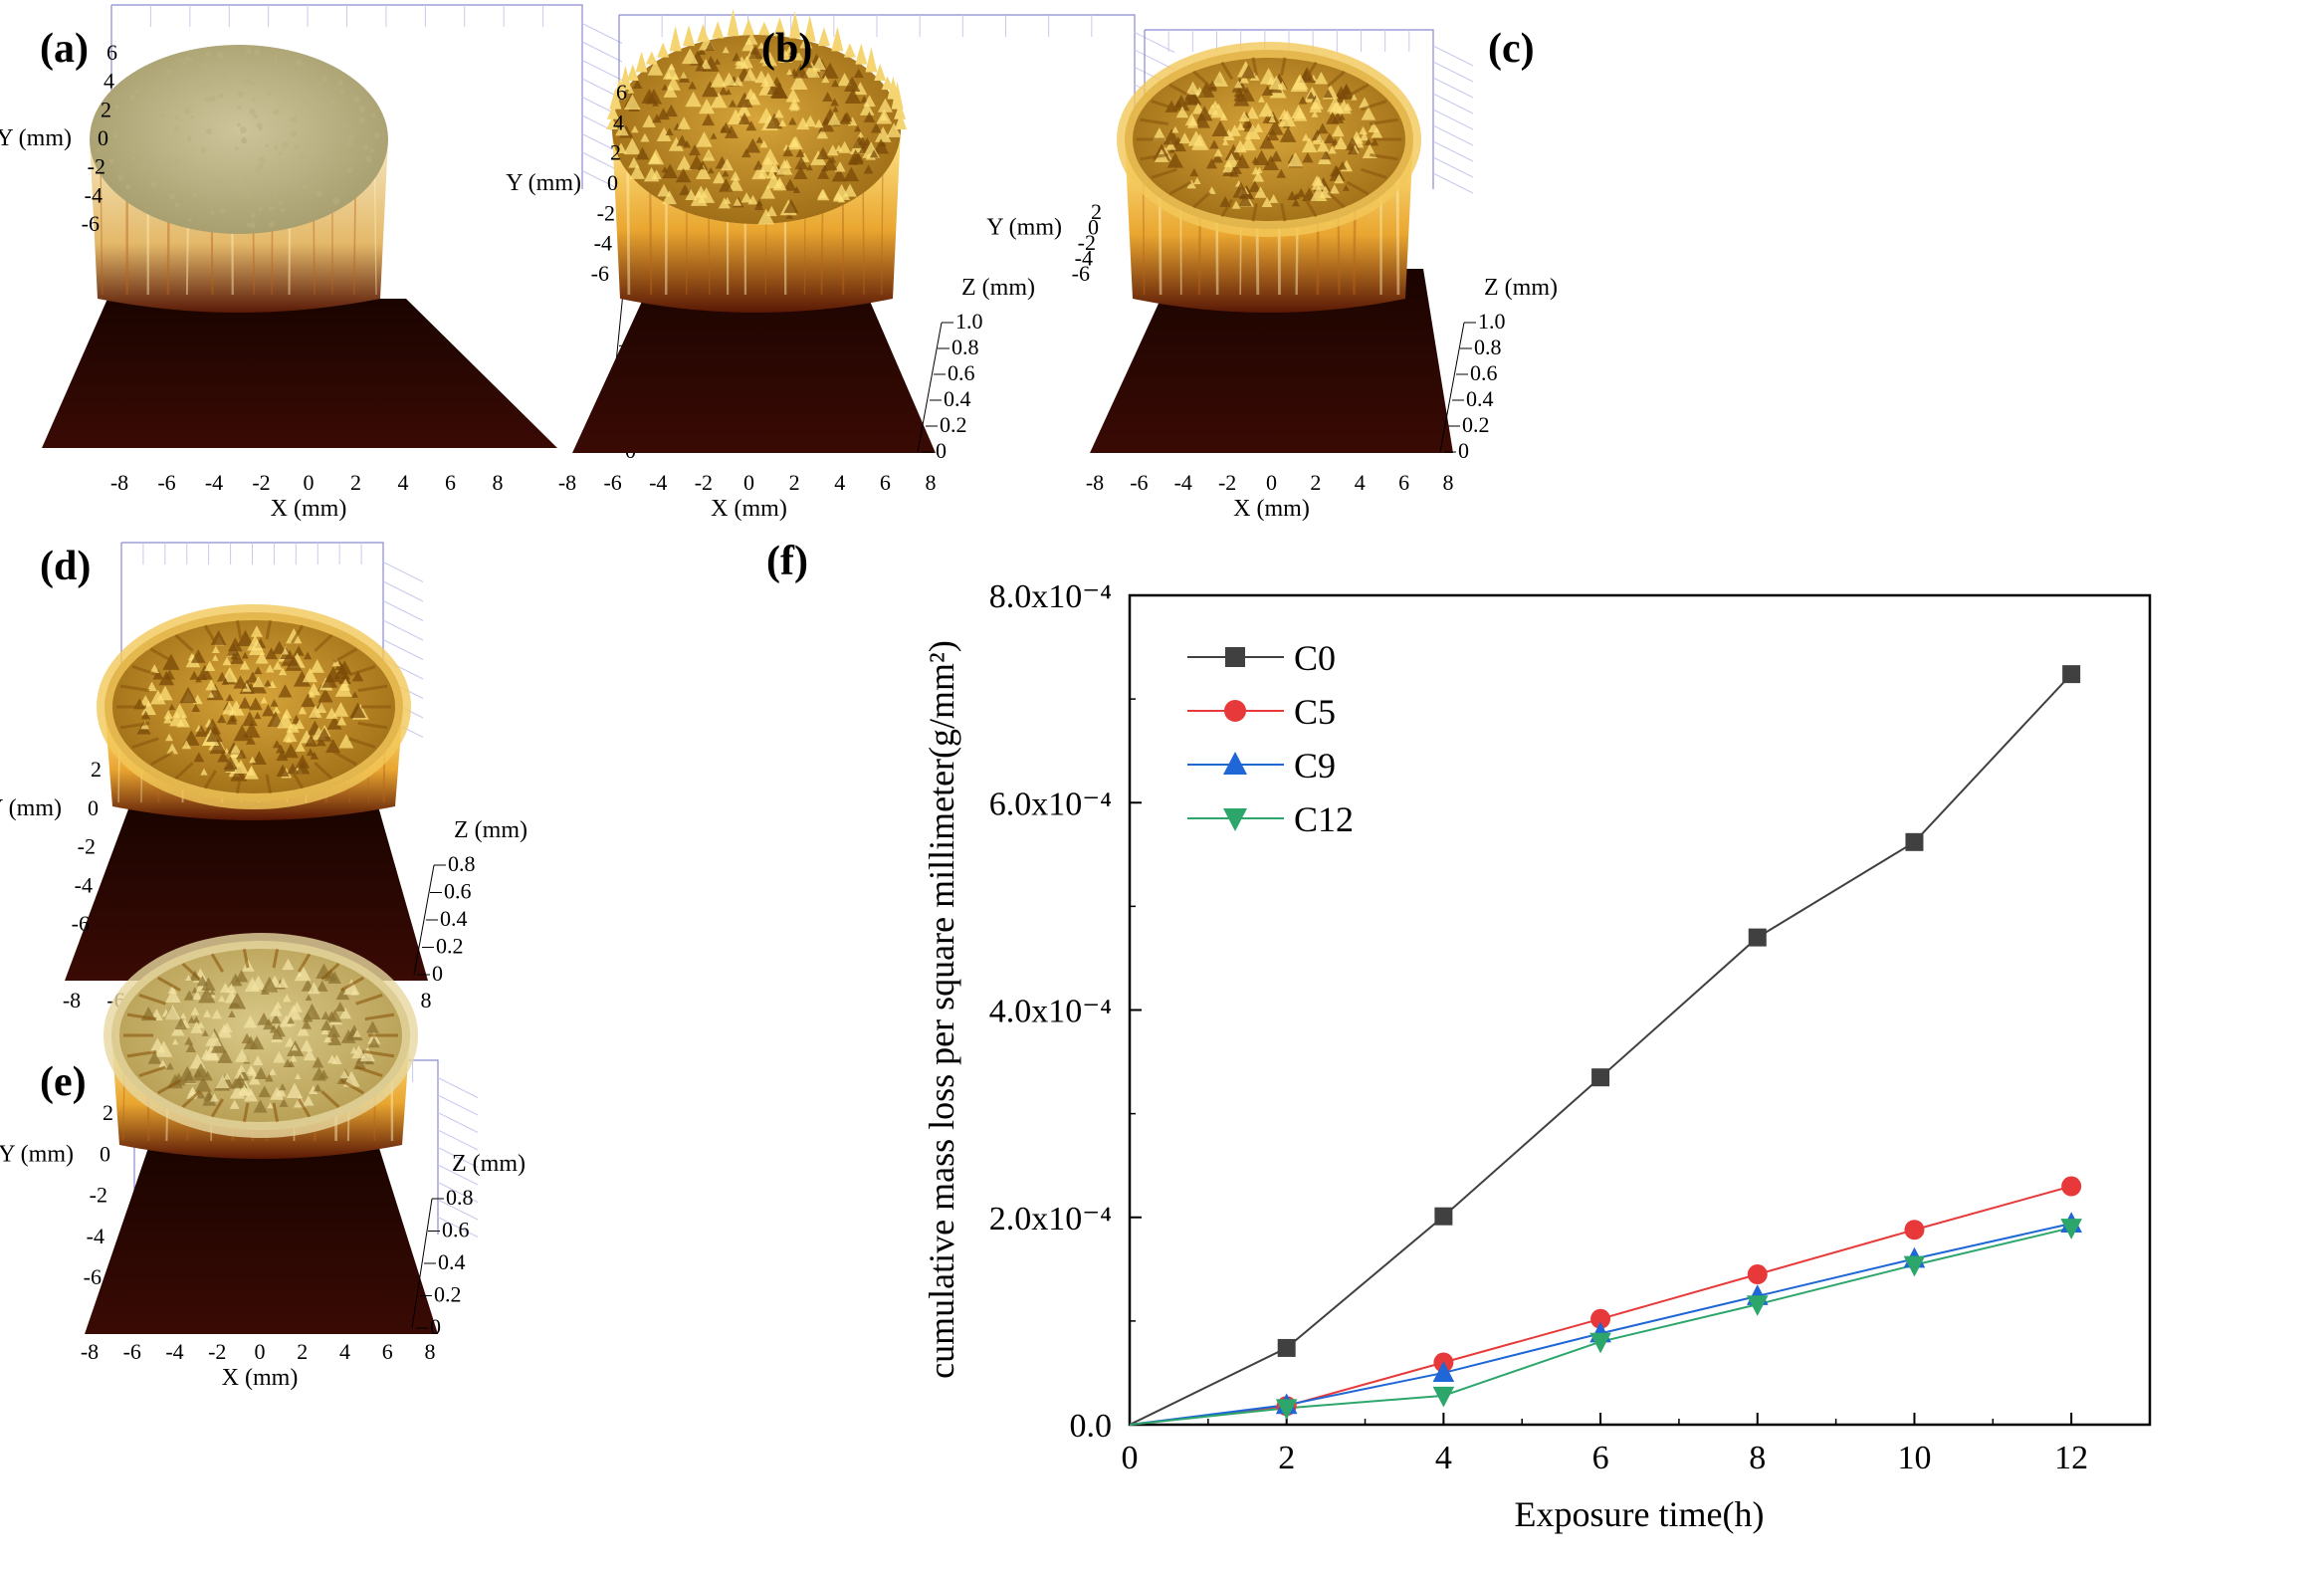  I want to click on x-tick-label: -2, so click(1227, 482).